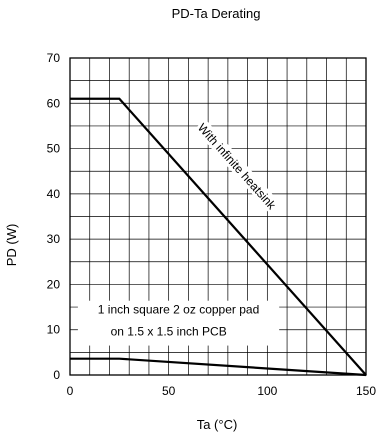  What do you see at coordinates (216, 13) in the screenshot?
I see `chart-title: PD-Ta Derating` at bounding box center [216, 13].